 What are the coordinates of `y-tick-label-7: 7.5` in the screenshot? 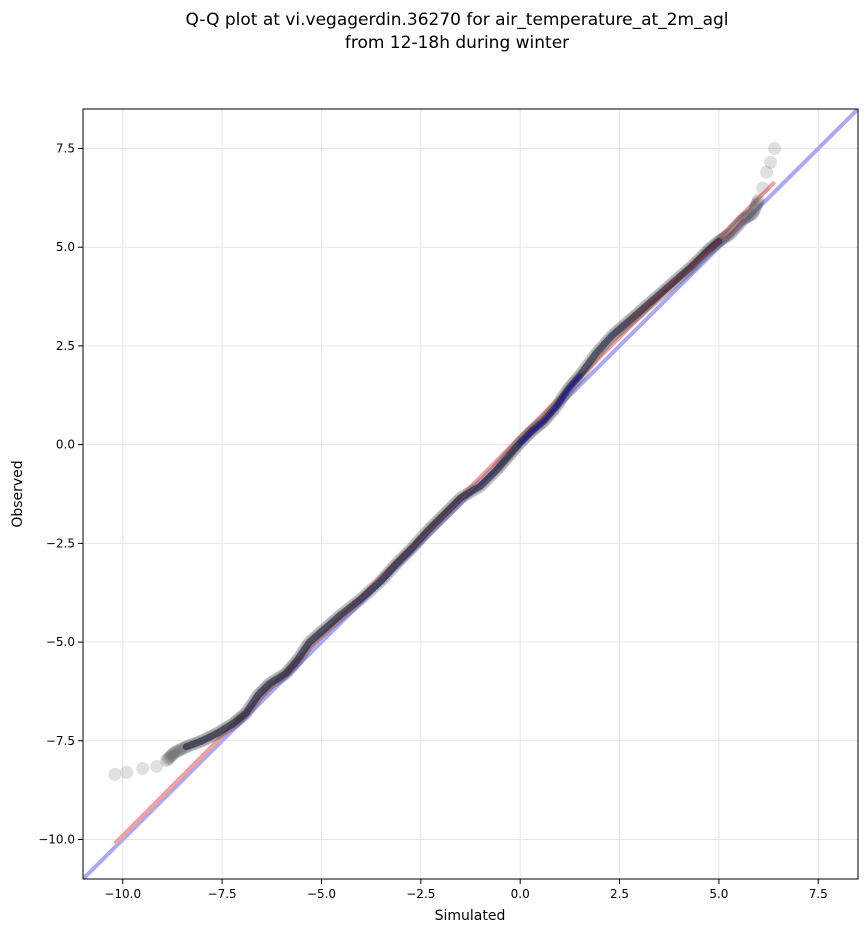 It's located at (65, 148).